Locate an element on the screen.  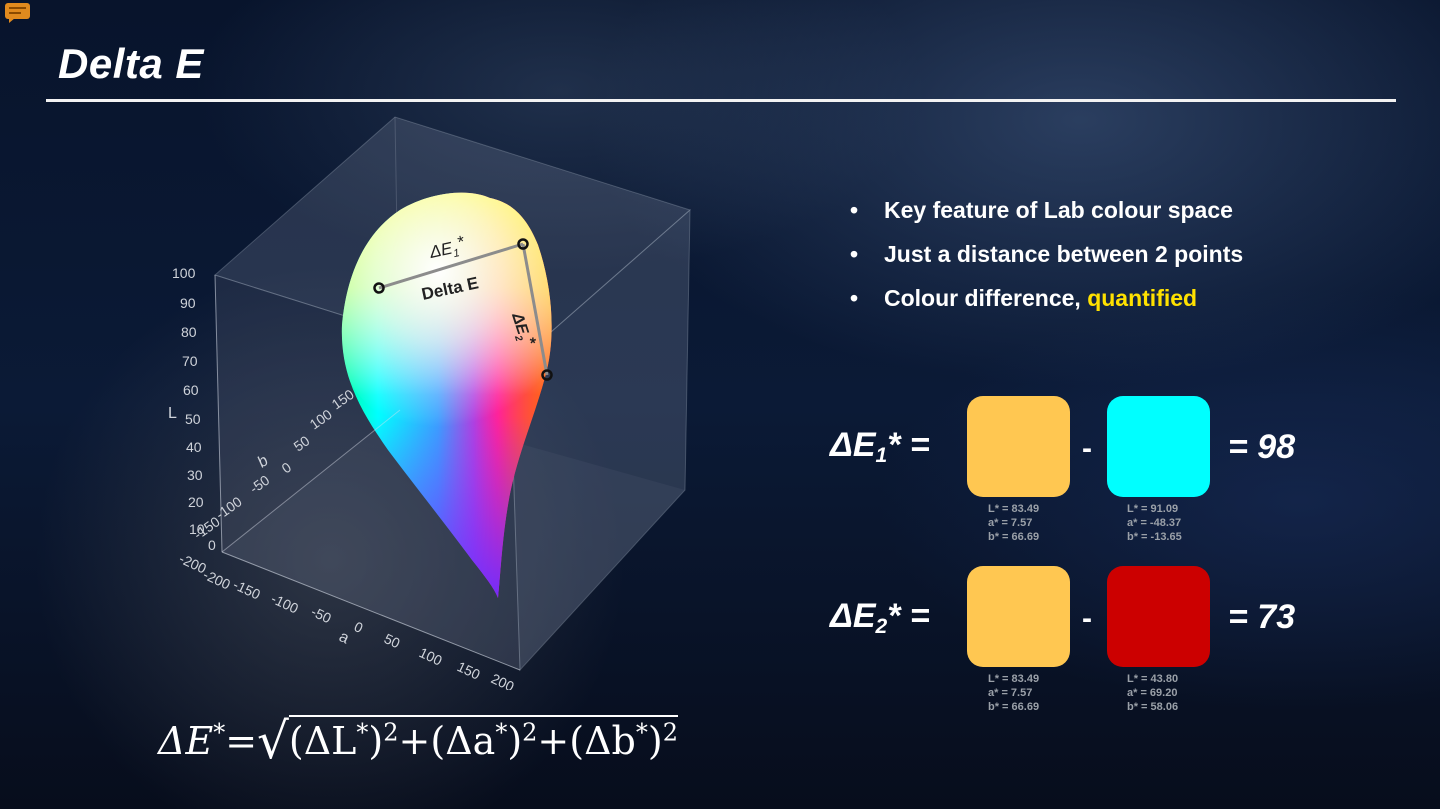
svg-text: 40 is located at coordinates (194, 447).